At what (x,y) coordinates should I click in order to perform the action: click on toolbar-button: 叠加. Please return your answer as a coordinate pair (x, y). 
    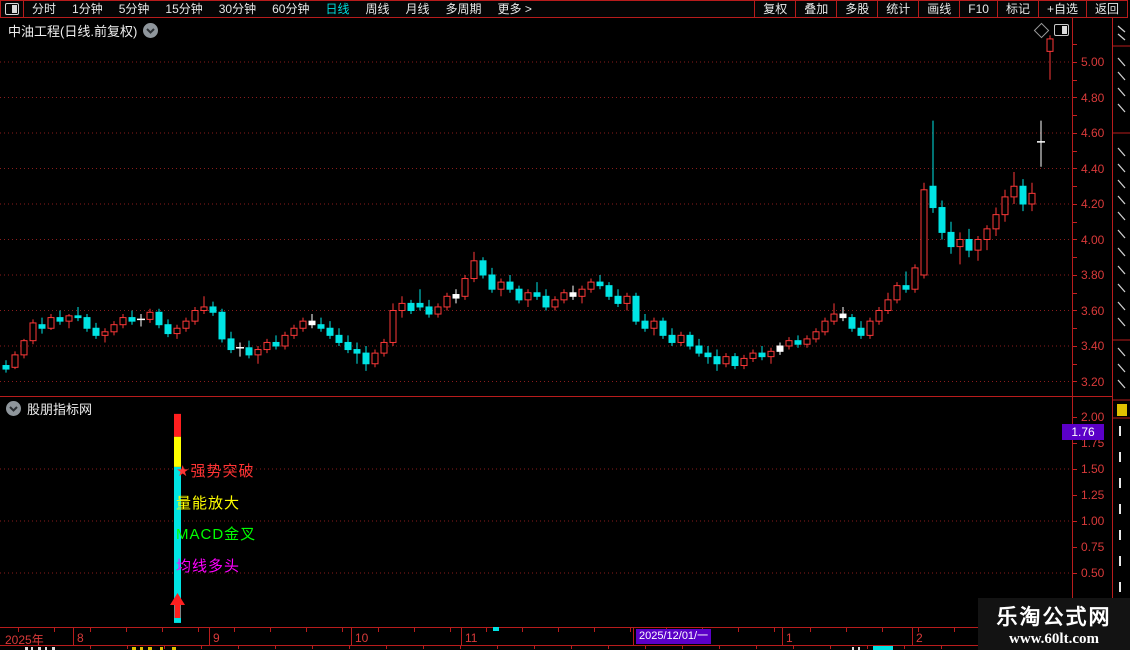
    Looking at the image, I should click on (815, 9).